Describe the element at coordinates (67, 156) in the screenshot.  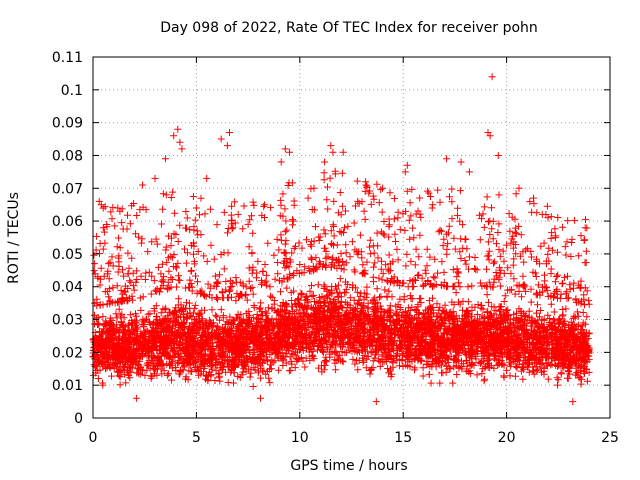
I see `y-tick-label: 0.08` at that location.